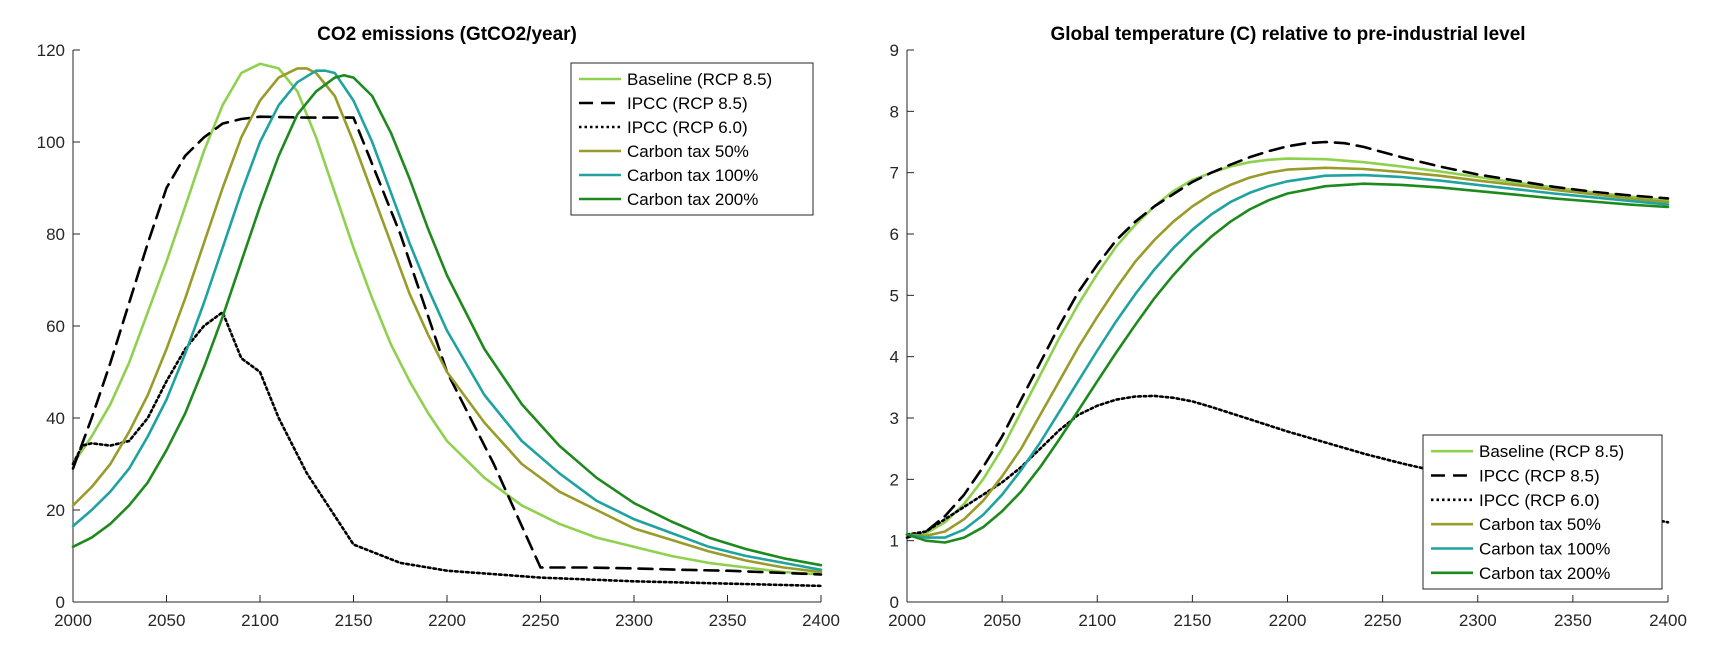  What do you see at coordinates (447, 34) in the screenshot?
I see `chart-title: CO2 emissions (GtCO2/year)` at bounding box center [447, 34].